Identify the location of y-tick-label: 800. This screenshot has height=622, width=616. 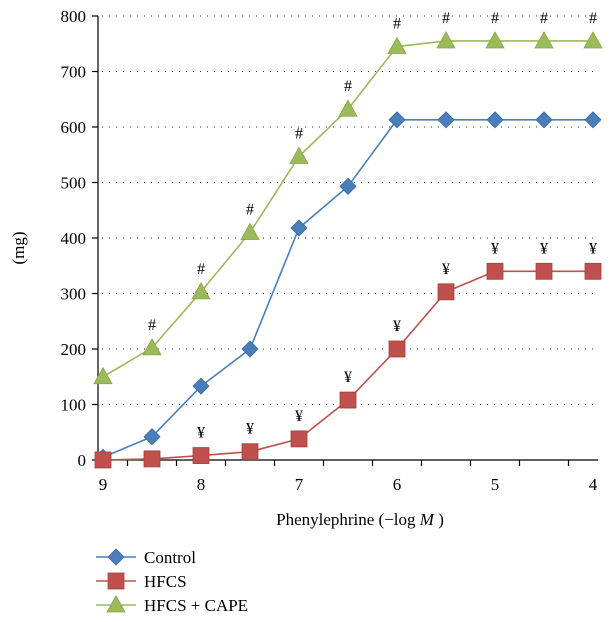
(74, 16).